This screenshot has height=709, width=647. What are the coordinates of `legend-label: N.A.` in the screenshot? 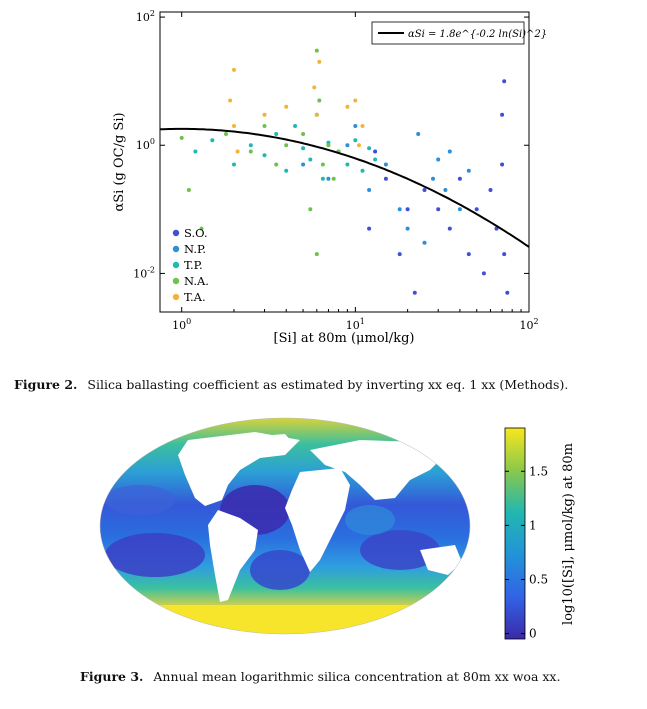 It's located at (196, 281).